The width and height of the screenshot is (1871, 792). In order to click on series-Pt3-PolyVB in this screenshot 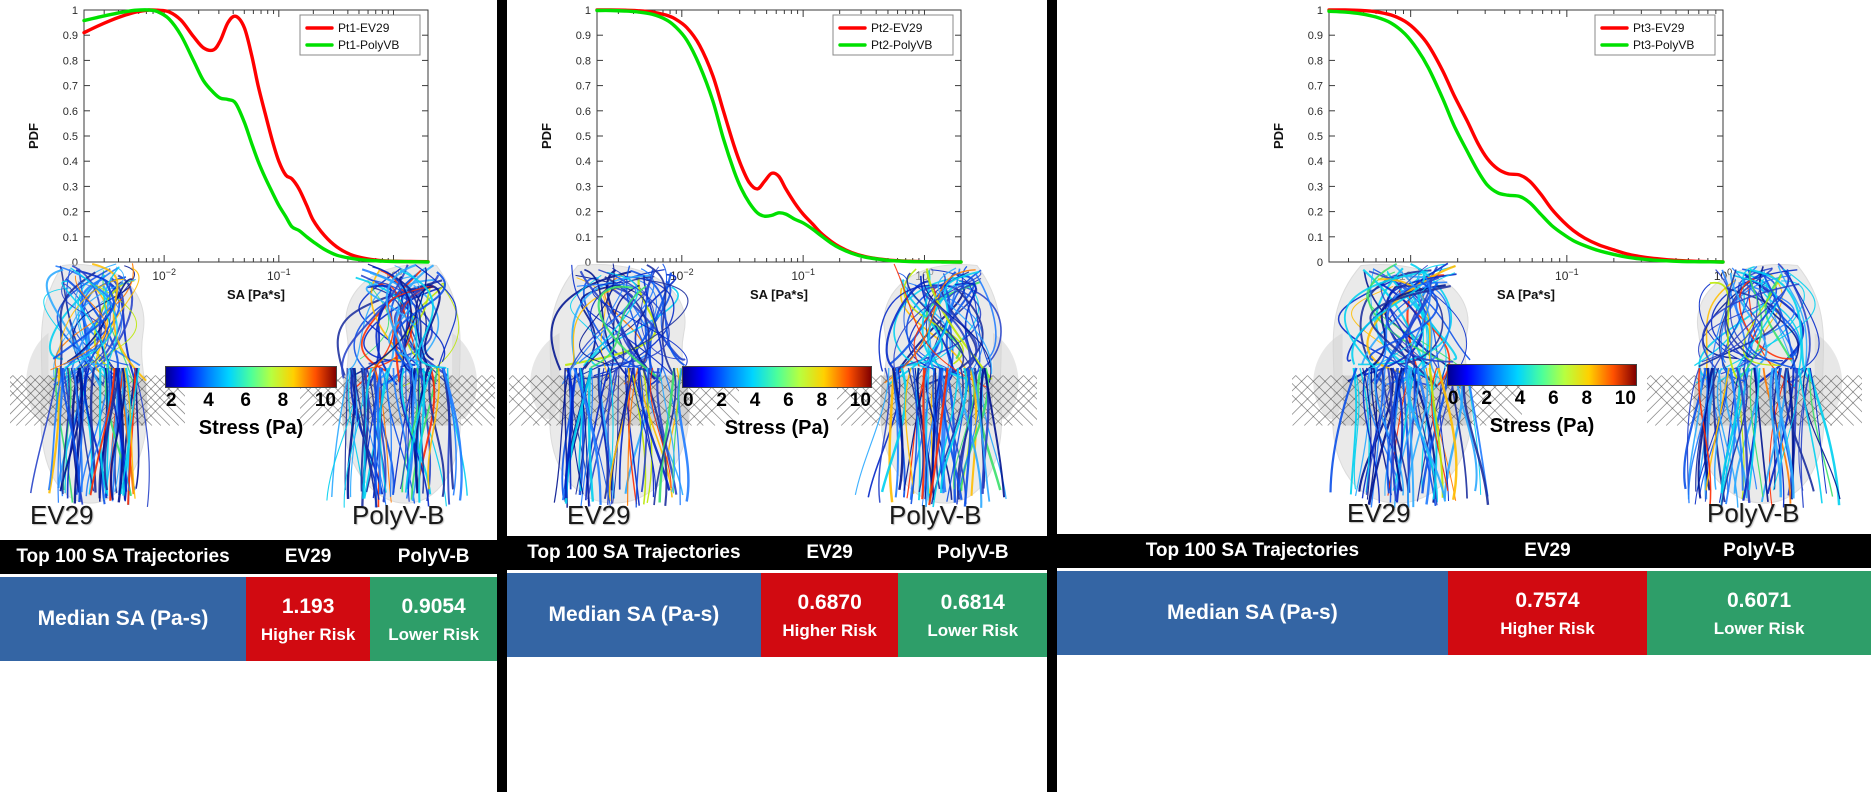, I will do `click(1526, 136)`.